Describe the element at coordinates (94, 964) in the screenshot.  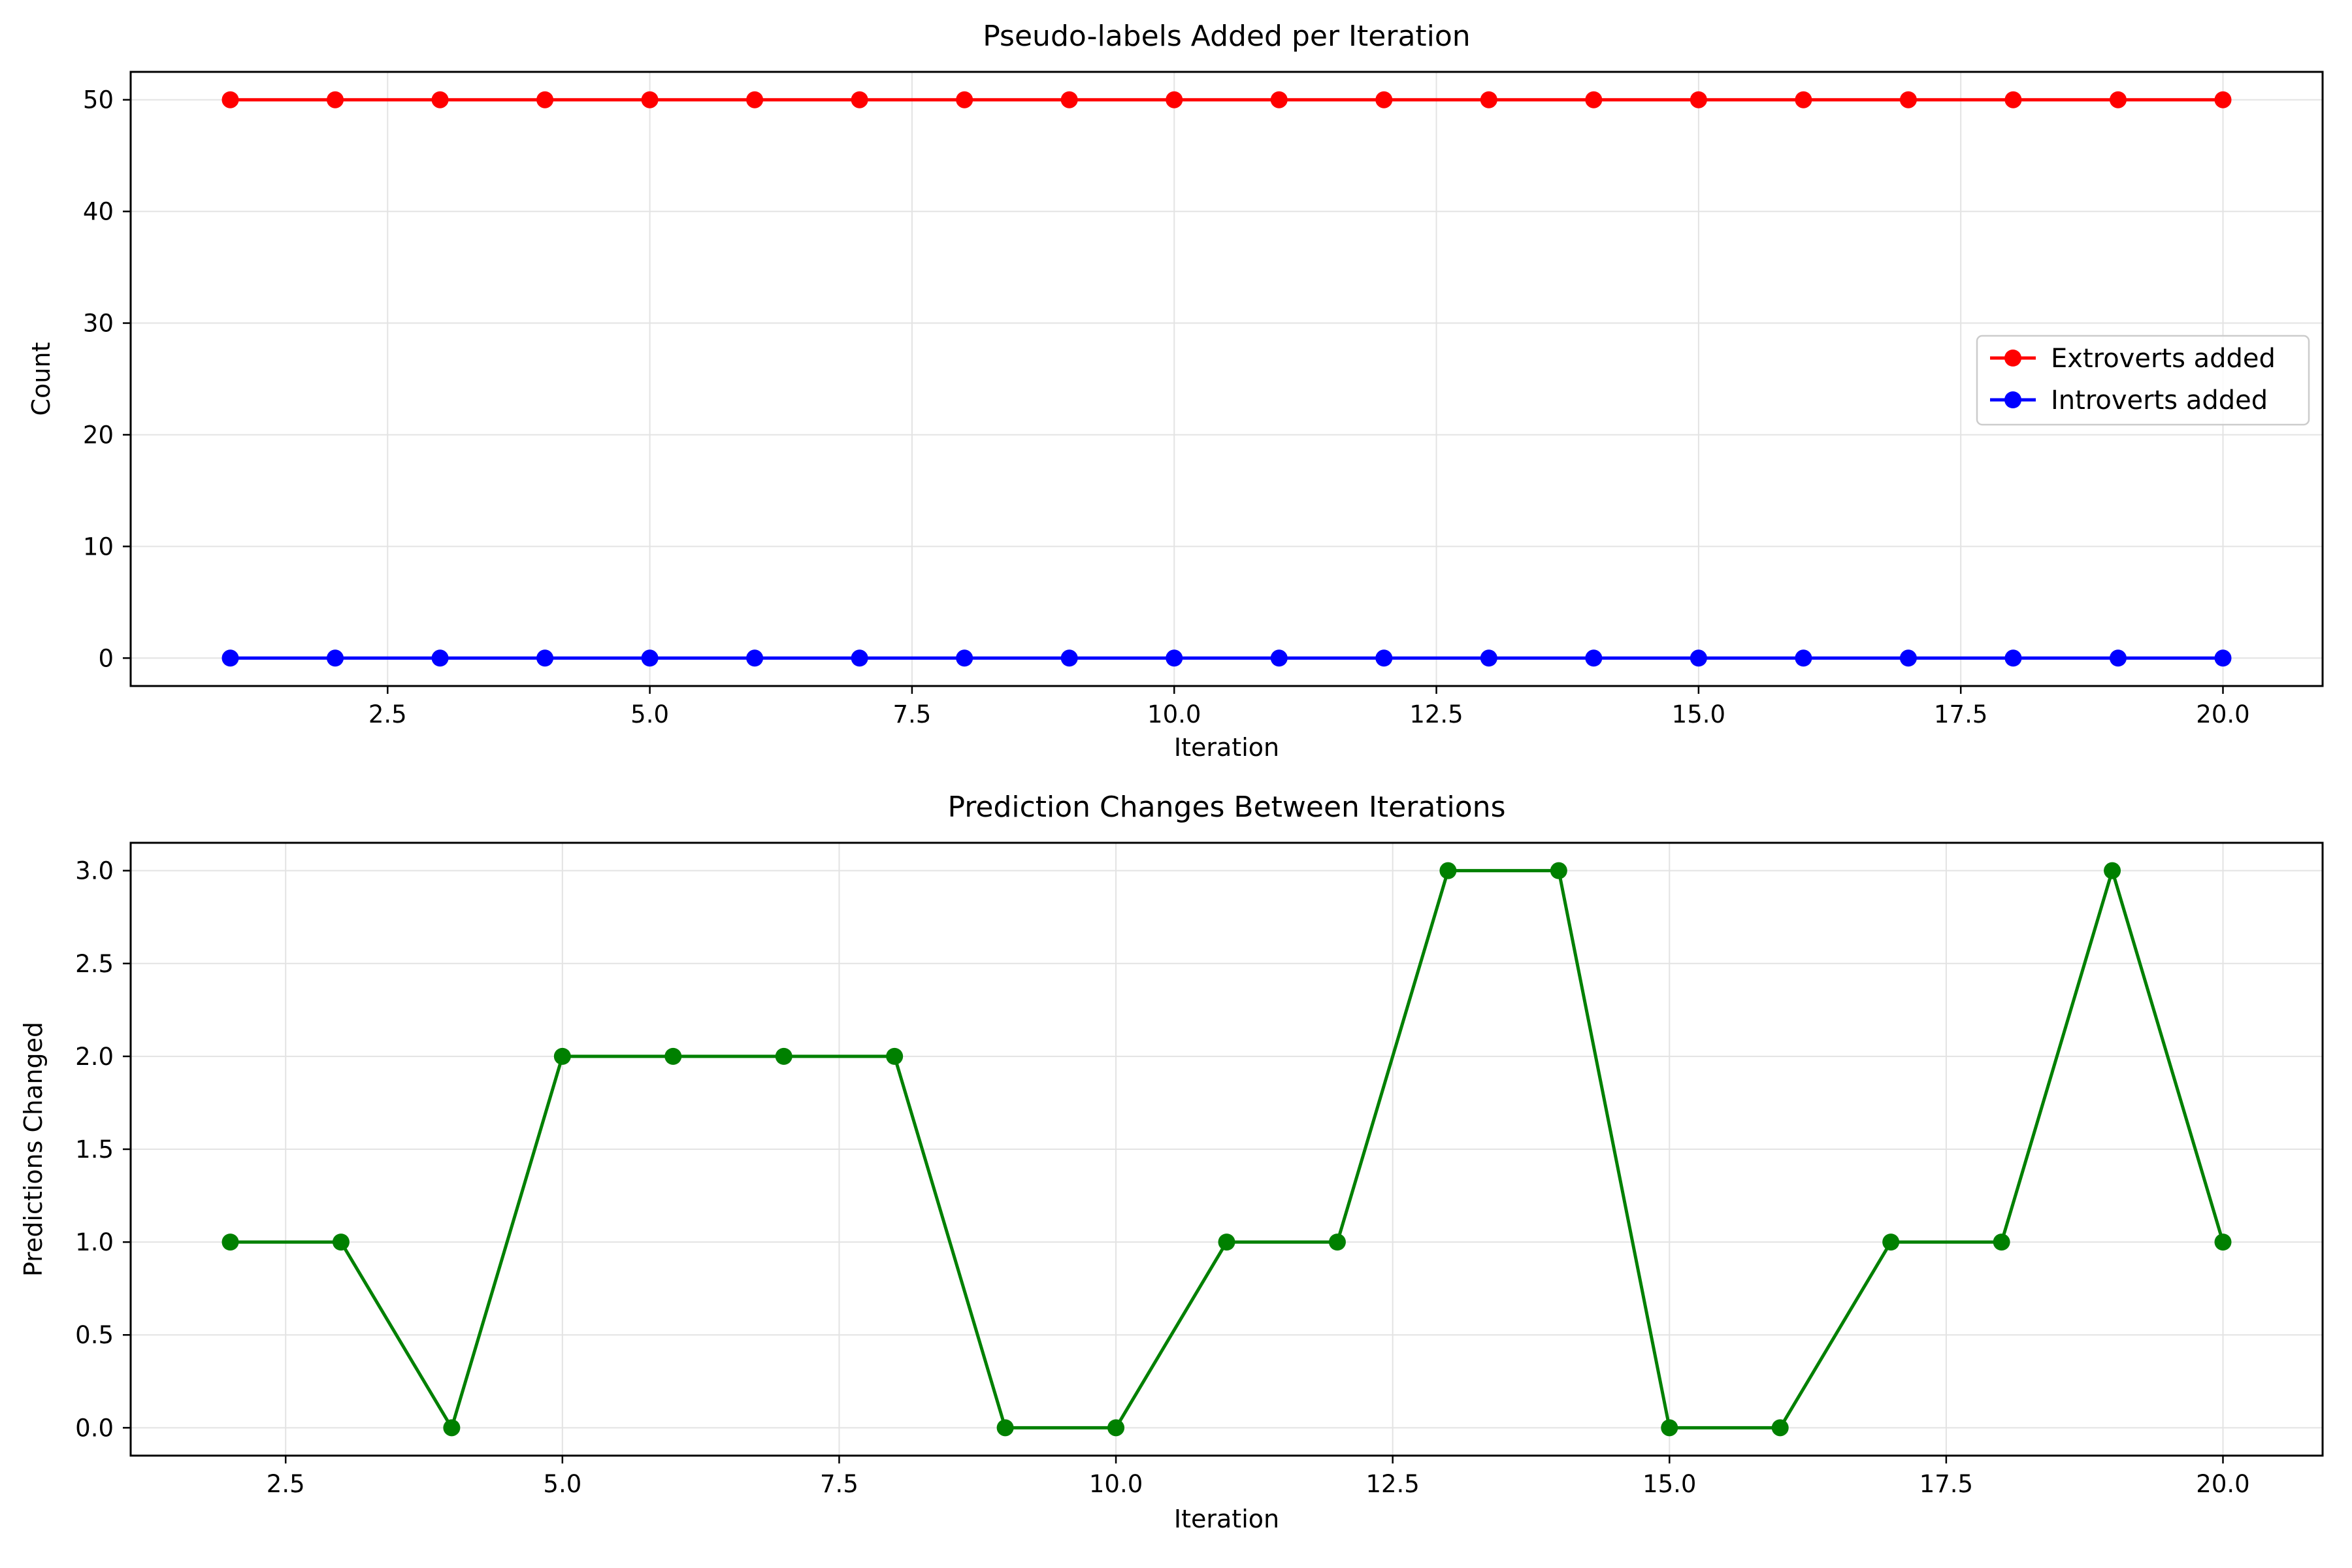
I see `y-tick-label: 2.5` at that location.